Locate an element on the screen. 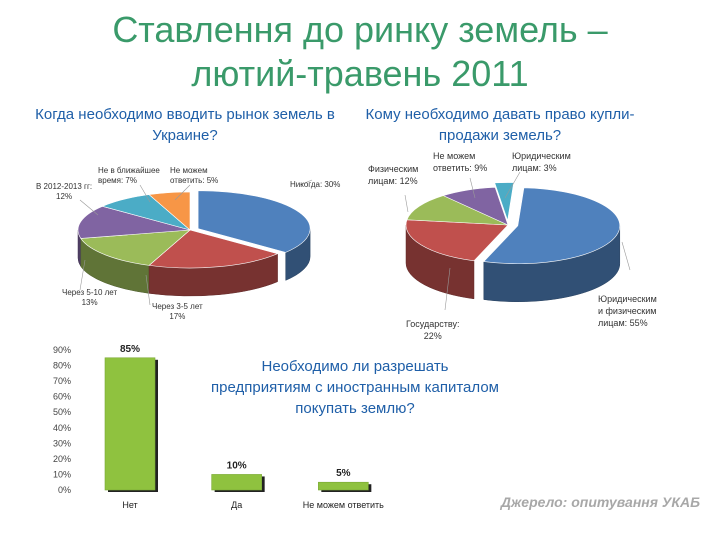  bar-ytick-3: 30% is located at coordinates (62, 443).